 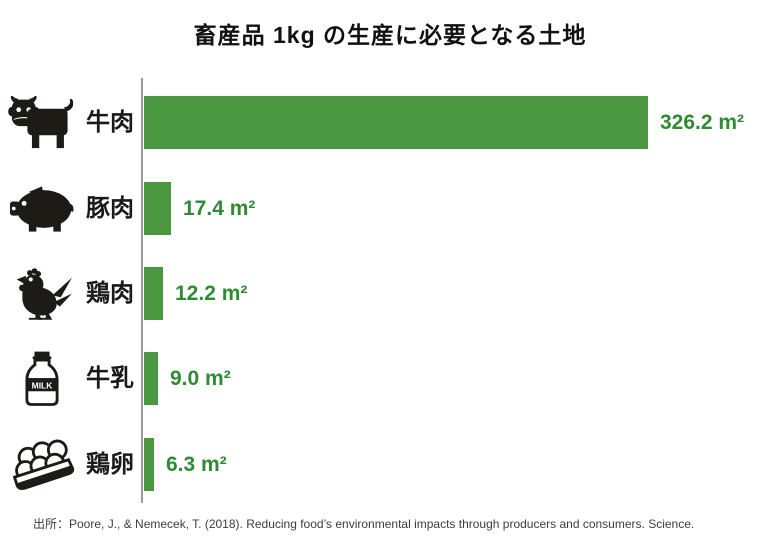 What do you see at coordinates (157, 208) in the screenshot?
I see `bar-pork` at bounding box center [157, 208].